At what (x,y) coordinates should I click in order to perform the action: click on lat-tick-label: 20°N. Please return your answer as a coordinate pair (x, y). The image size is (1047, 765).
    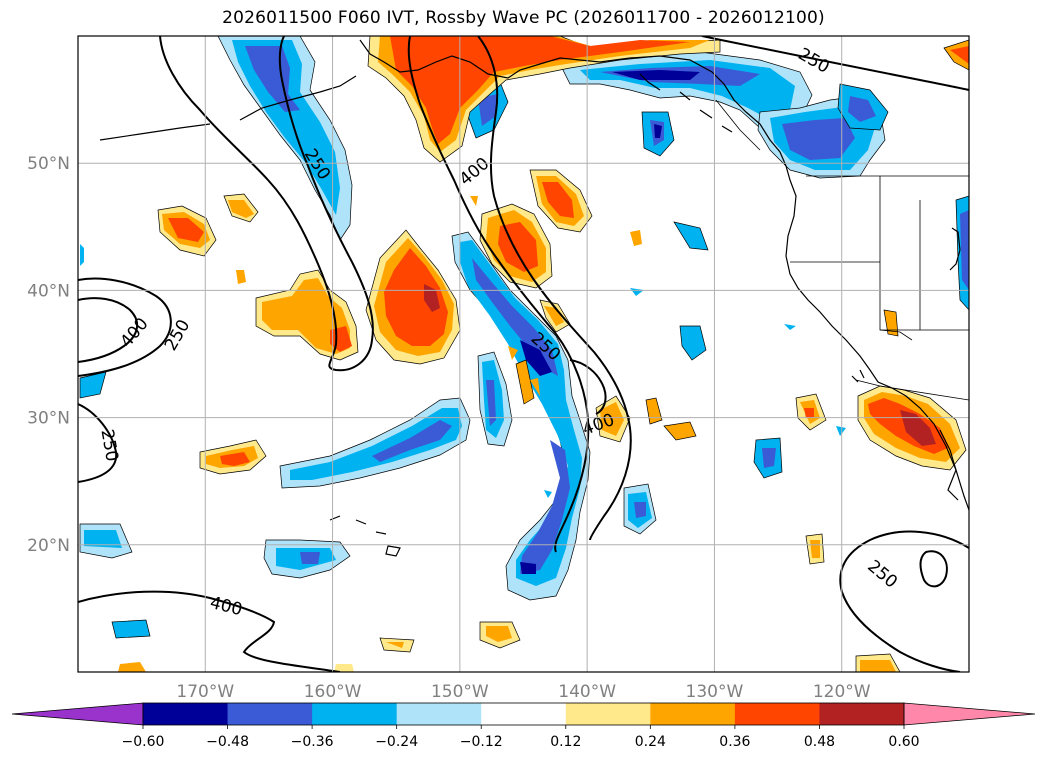
    Looking at the image, I should click on (48, 546).